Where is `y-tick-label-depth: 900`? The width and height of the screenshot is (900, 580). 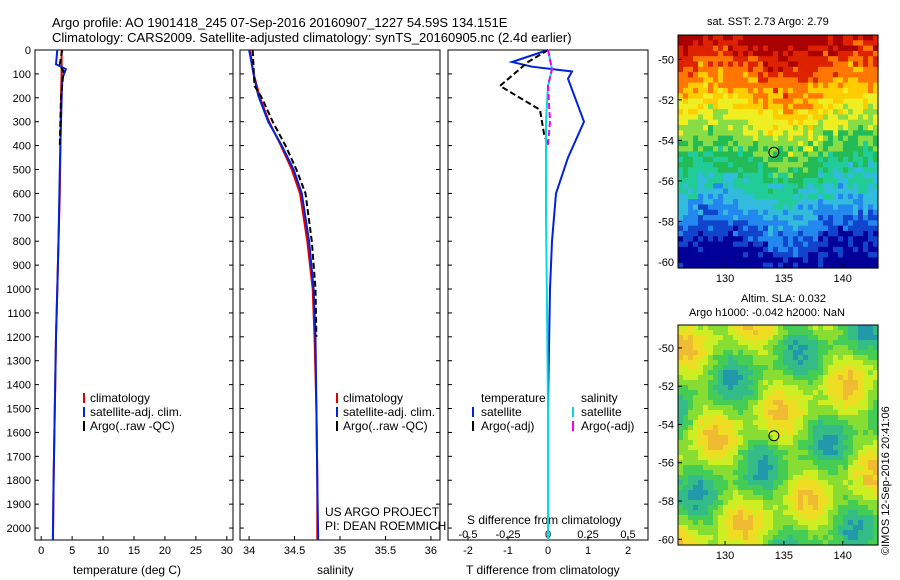
y-tick-label-depth: 900 is located at coordinates (22, 266).